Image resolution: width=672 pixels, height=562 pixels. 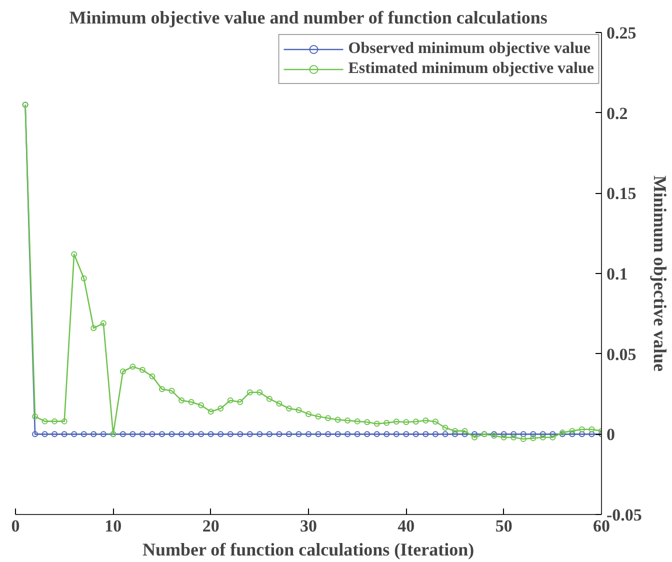 What do you see at coordinates (621, 33) in the screenshot?
I see `y-tick-label: 0.25` at bounding box center [621, 33].